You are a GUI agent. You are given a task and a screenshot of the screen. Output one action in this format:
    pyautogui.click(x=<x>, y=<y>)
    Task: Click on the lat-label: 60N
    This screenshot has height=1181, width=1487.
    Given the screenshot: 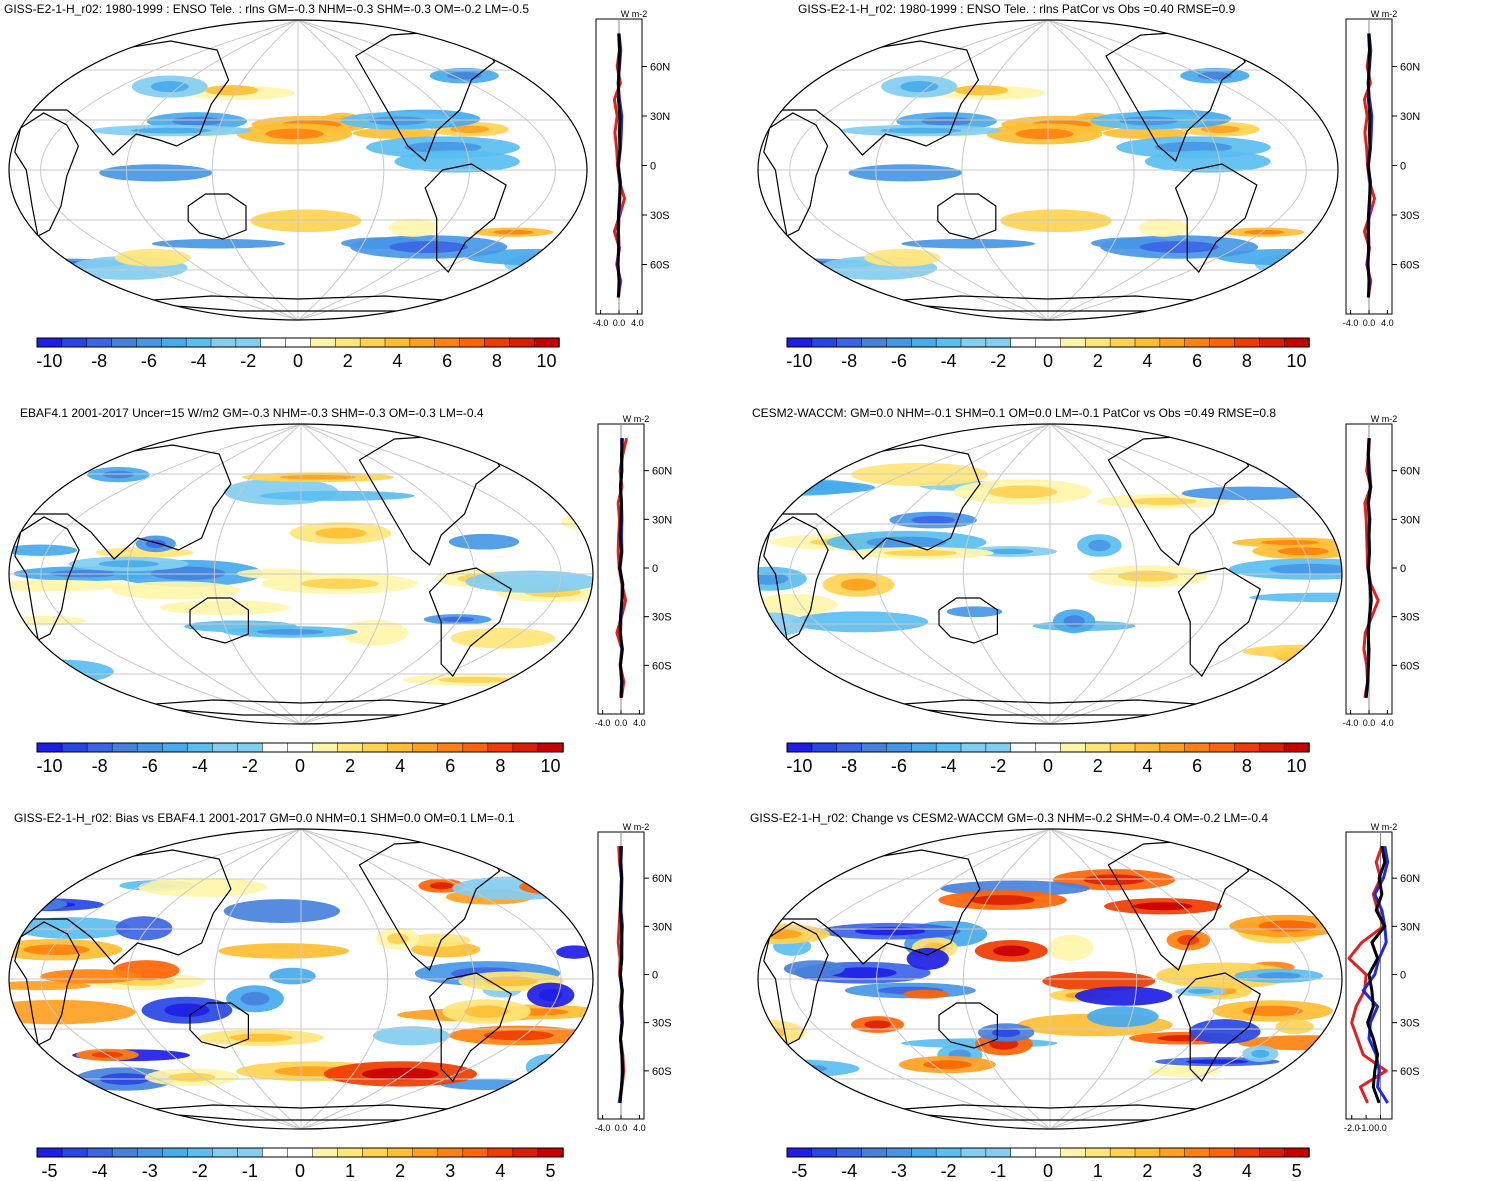 What is the action you would take?
    pyautogui.click(x=1410, y=879)
    